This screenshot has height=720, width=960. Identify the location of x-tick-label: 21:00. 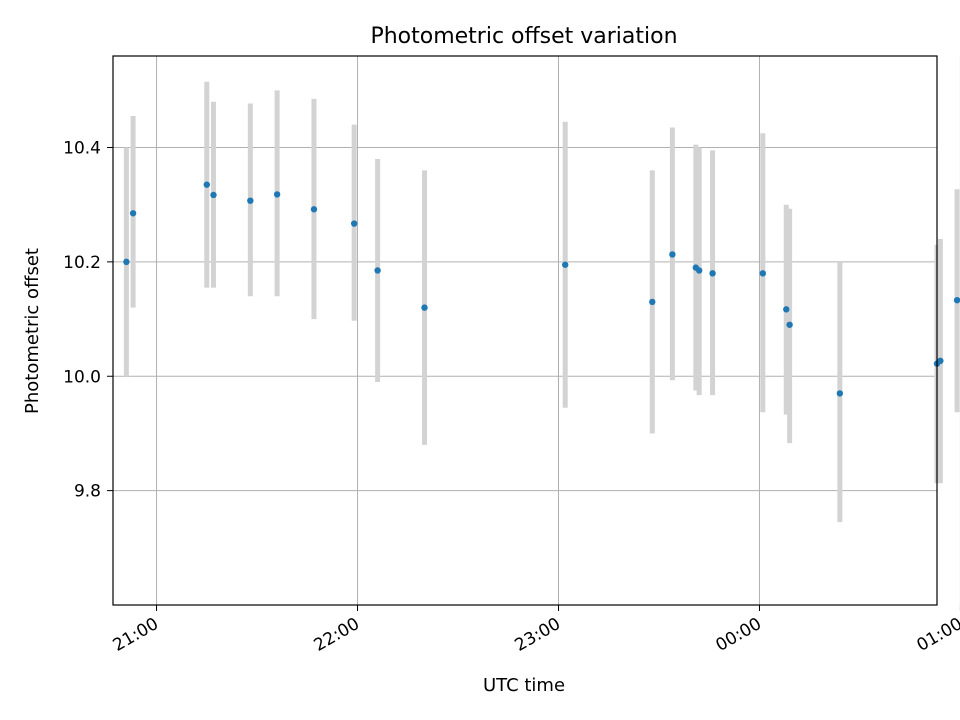
(136, 635).